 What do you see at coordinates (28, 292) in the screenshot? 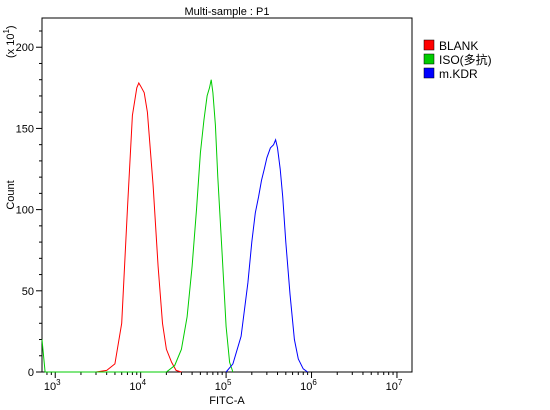
I see `y-tick-label: 50` at bounding box center [28, 292].